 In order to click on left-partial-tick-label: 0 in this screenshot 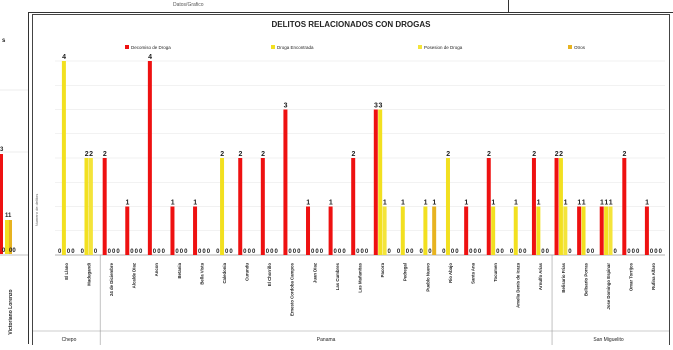, I will do `click(4, 251)`.